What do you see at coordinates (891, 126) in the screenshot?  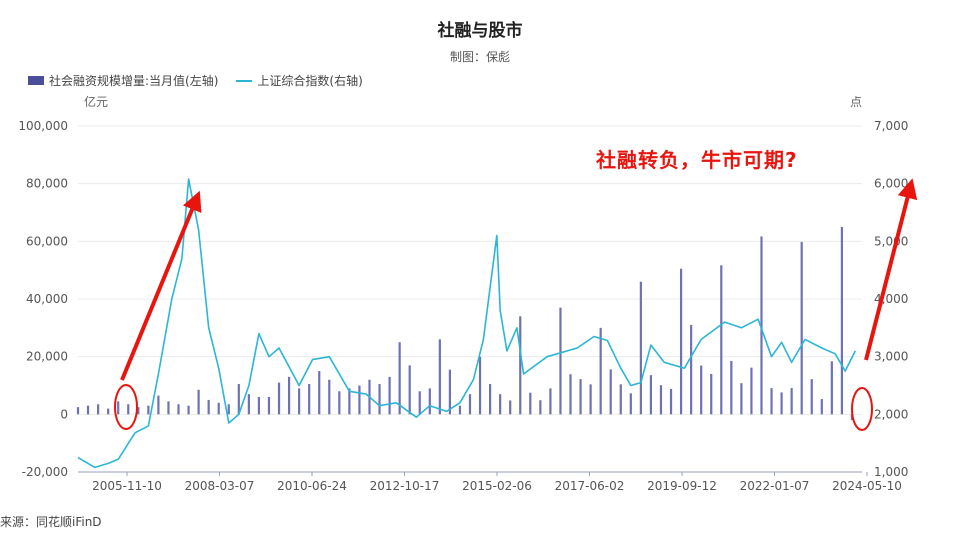 I see `y-right-tick-label: 7,000` at bounding box center [891, 126].